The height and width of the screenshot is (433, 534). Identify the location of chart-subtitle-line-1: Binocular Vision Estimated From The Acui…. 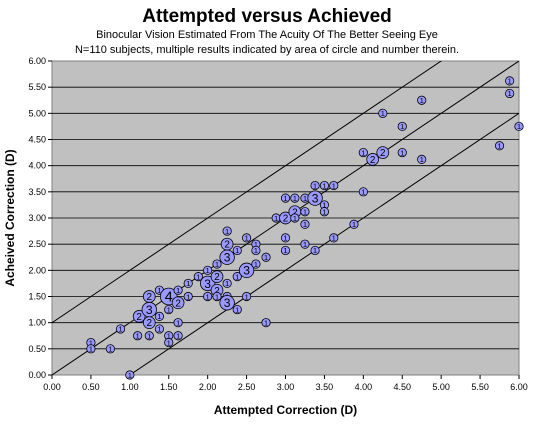
(267, 35).